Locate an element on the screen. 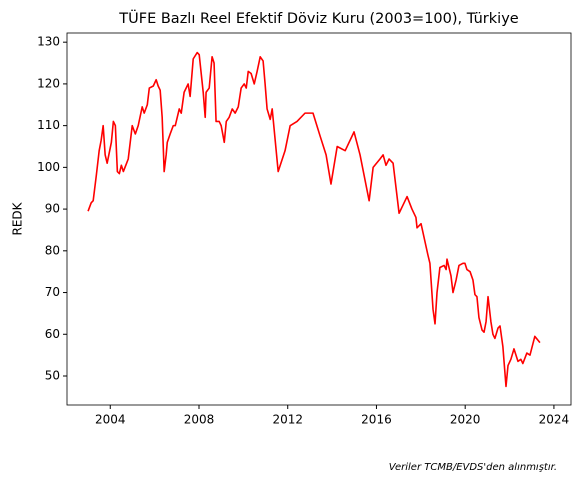  x-tick-label: 2020 is located at coordinates (465, 420).